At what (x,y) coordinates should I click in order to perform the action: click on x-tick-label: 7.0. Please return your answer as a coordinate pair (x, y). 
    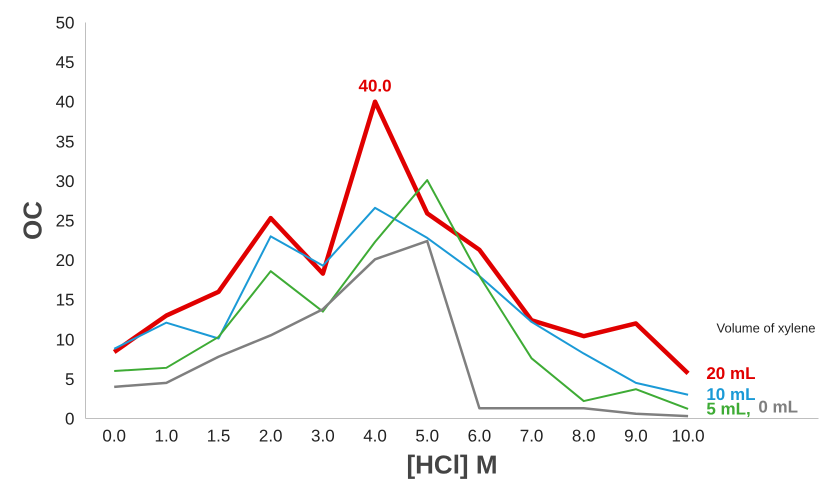
    Looking at the image, I should click on (532, 436).